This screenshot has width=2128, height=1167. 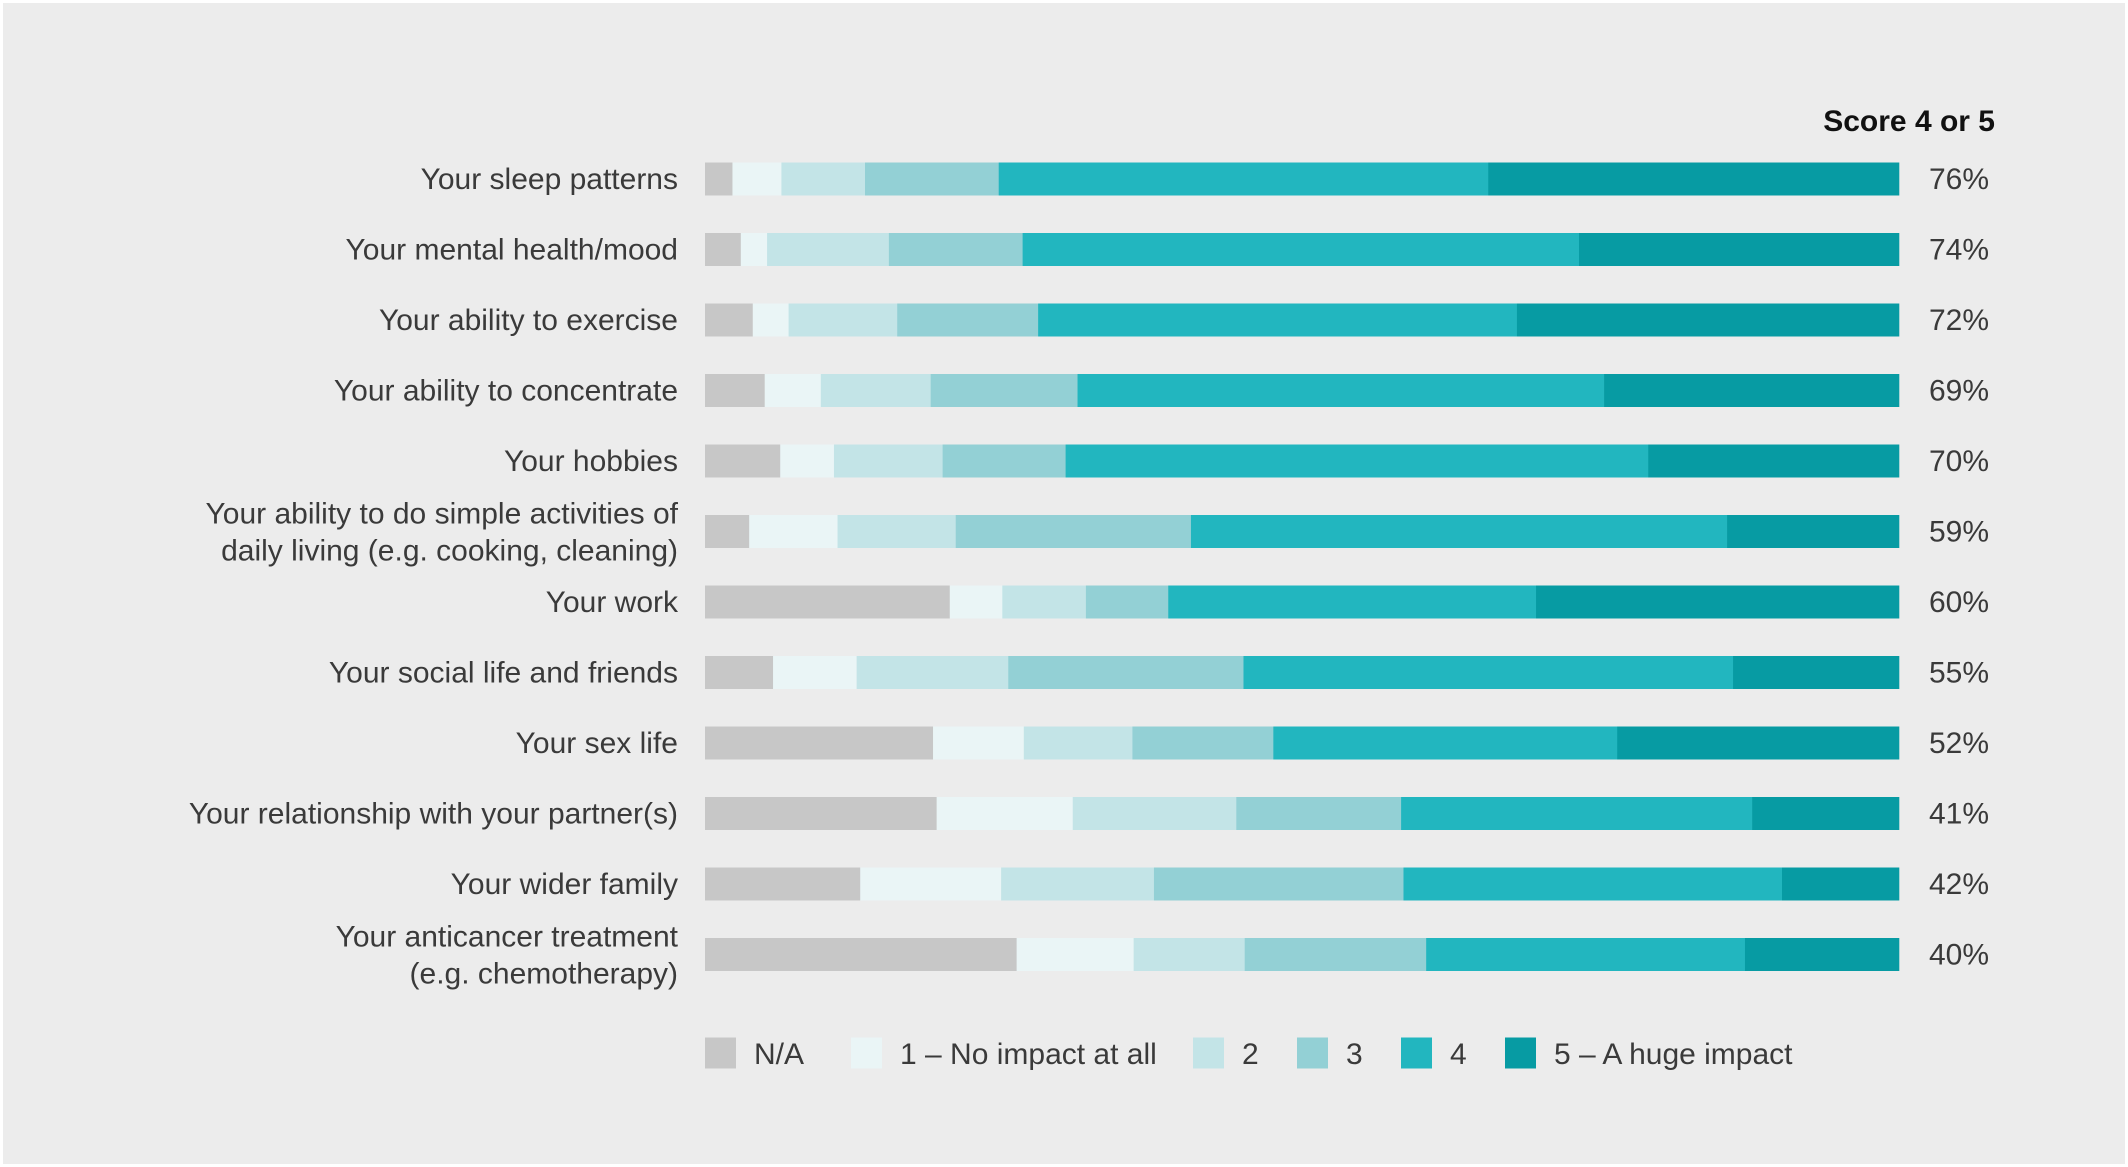 What do you see at coordinates (1909, 121) in the screenshot?
I see `score-header: Score 4 or 5` at bounding box center [1909, 121].